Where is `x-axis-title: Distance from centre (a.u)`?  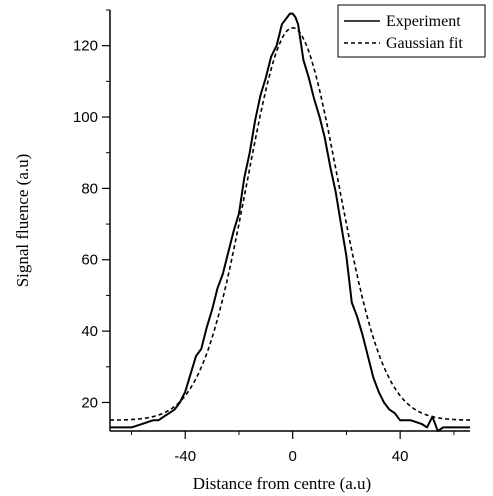 x-axis-title: Distance from centre (a.u) is located at coordinates (282, 483).